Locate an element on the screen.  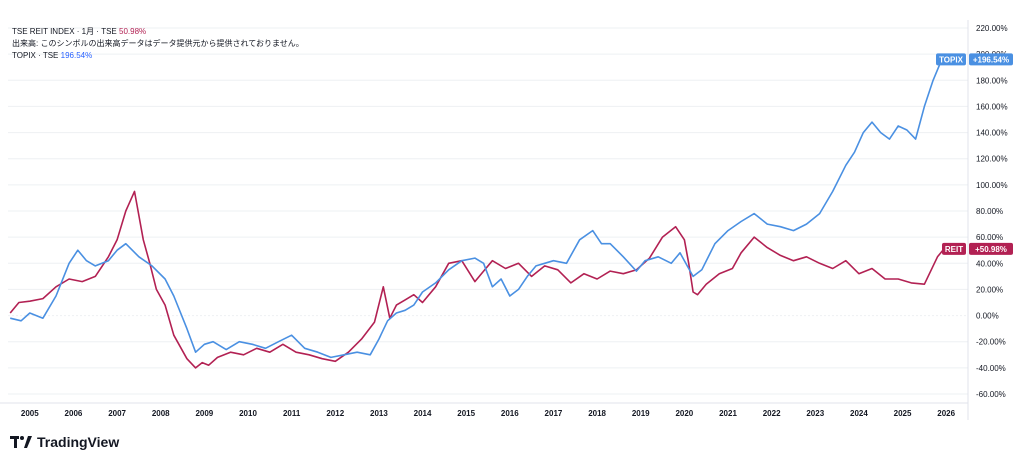
x-tick-label: 2013 is located at coordinates (379, 413).